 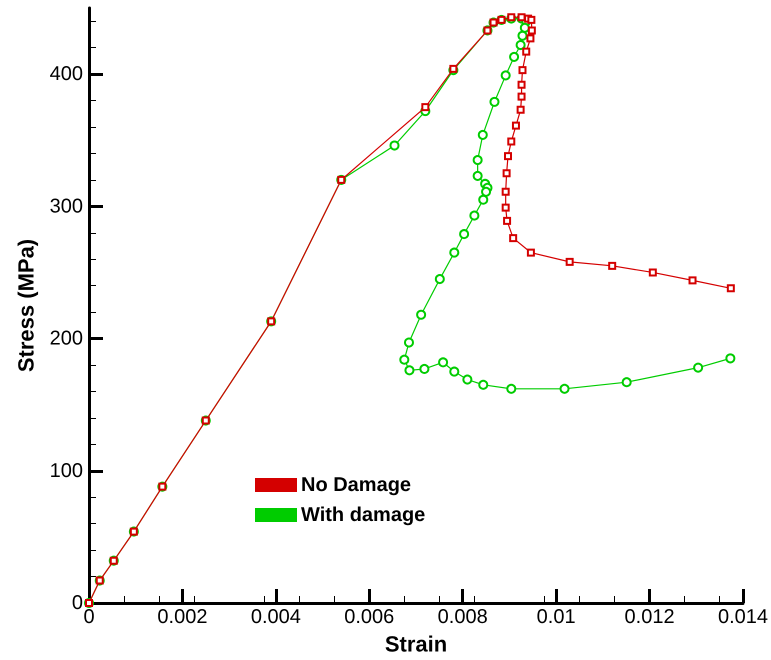 I want to click on x-axis-title: Strain, so click(x=416, y=644).